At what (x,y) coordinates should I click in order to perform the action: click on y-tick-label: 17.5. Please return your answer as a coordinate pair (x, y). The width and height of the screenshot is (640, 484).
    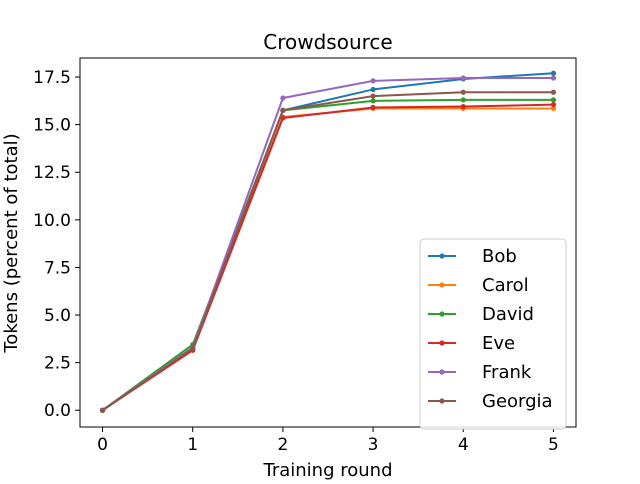
    Looking at the image, I should click on (52, 78).